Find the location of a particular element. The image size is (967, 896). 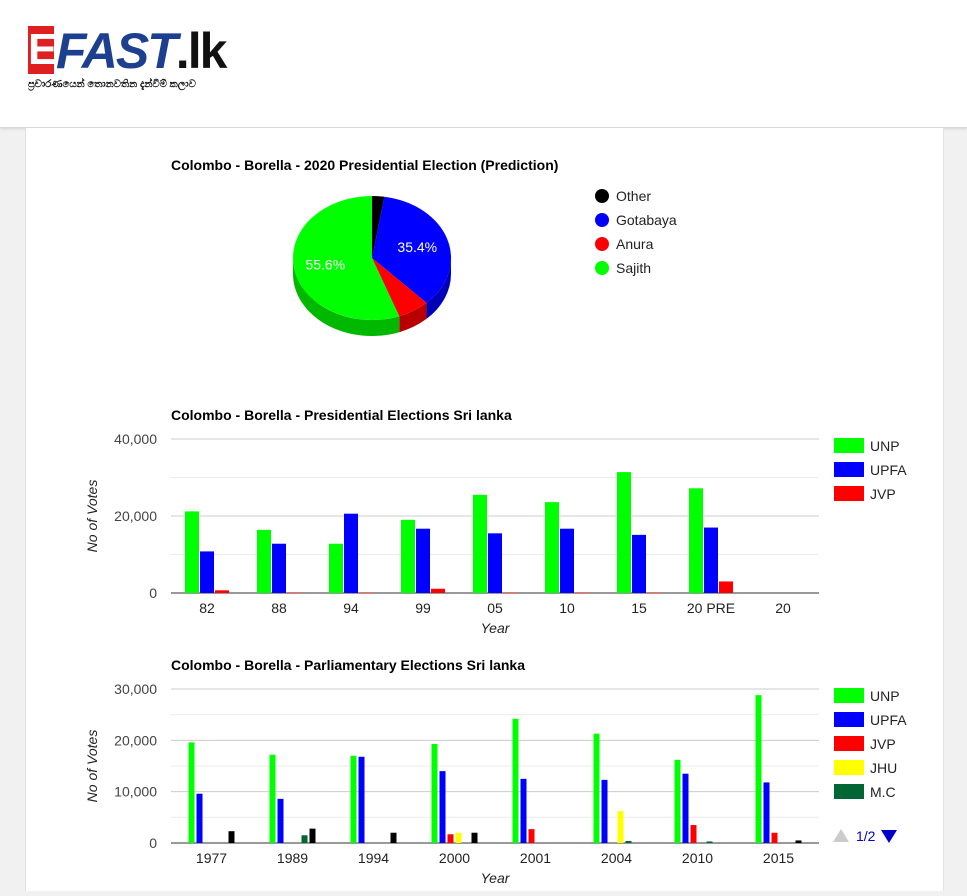

pie-legend-marker-sajith is located at coordinates (602, 268).